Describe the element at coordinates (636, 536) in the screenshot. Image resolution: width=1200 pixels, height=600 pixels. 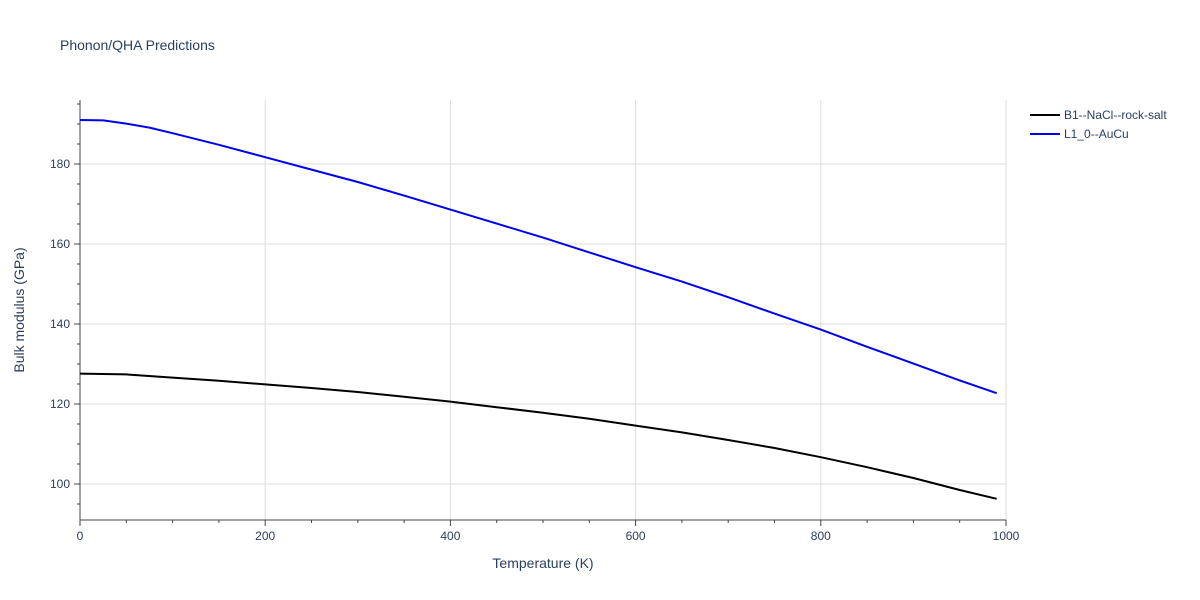
I see `x-tick-label: 600` at that location.